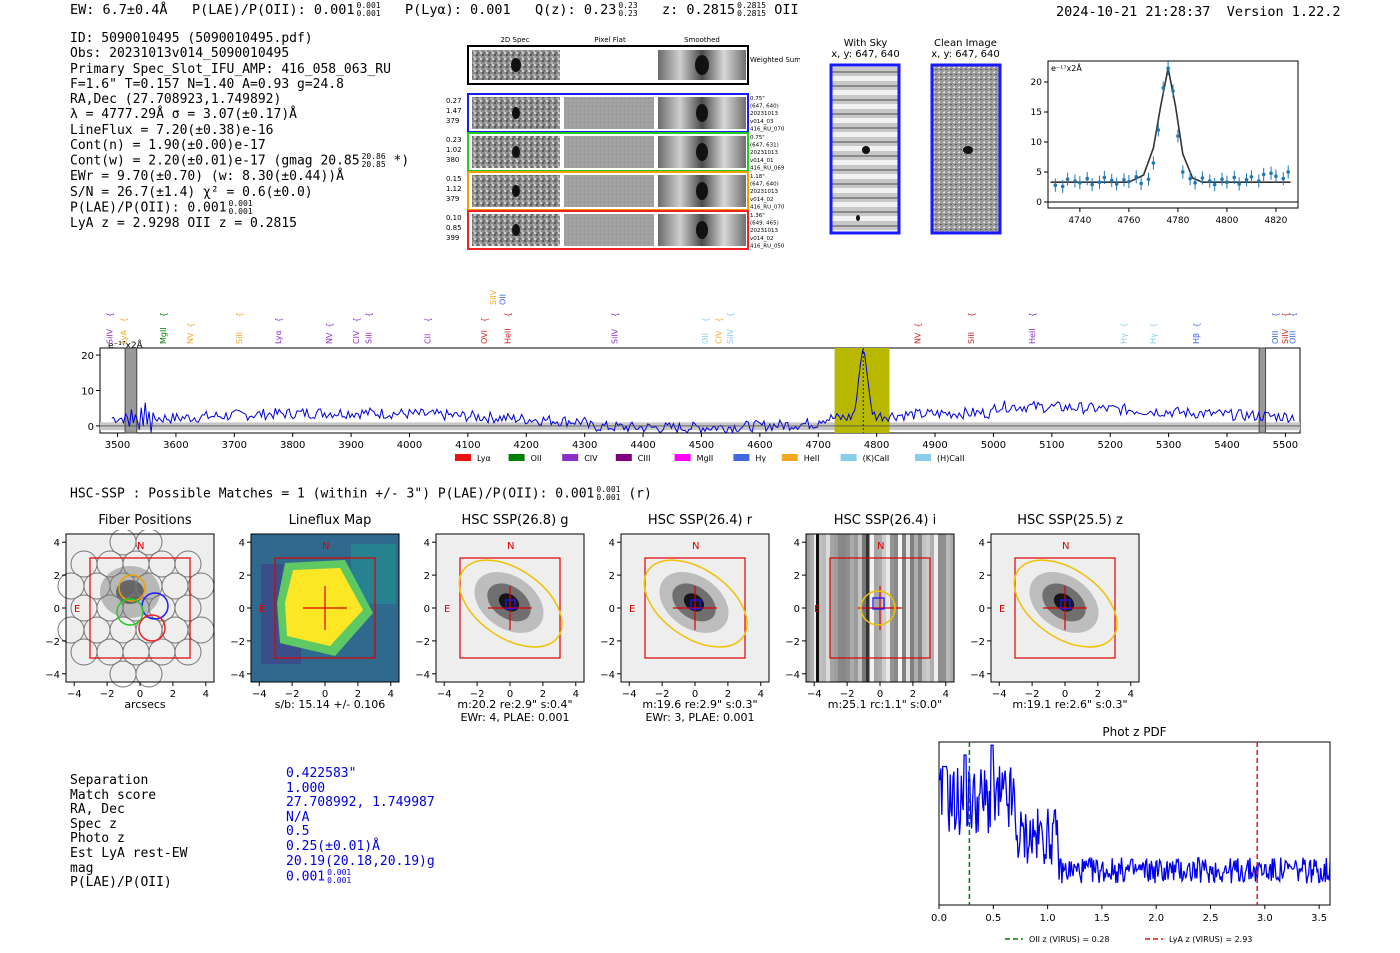 Image resolution: width=1400 pixels, height=953 pixels. What do you see at coordinates (977, 675) in the screenshot?
I see `cutout-ytick-label: −4` at bounding box center [977, 675].